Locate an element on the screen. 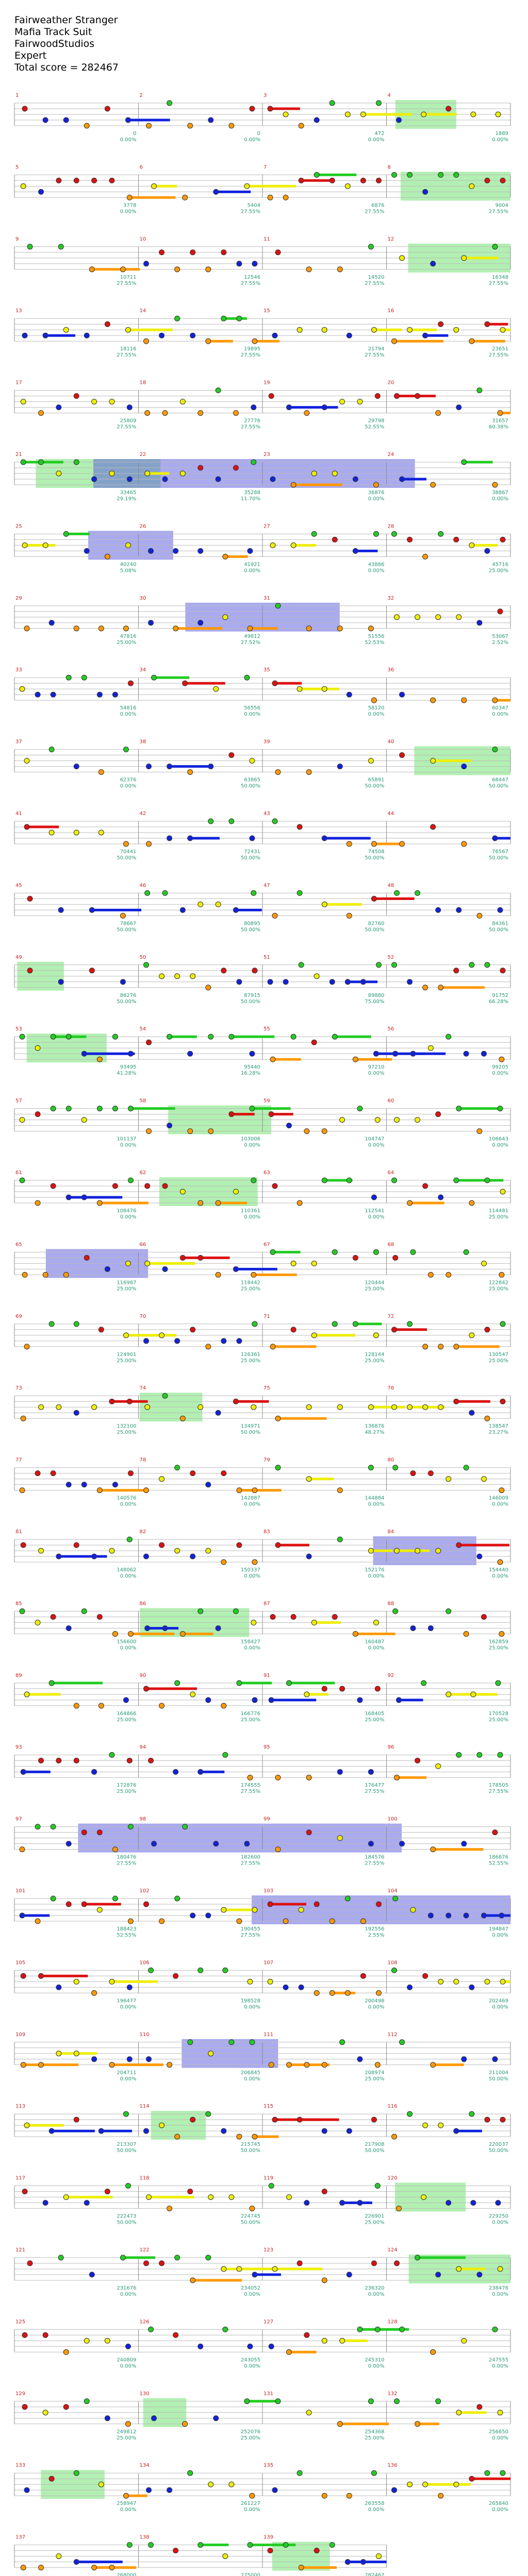  measure-sp-percent: 52.55% is located at coordinates (375, 427).